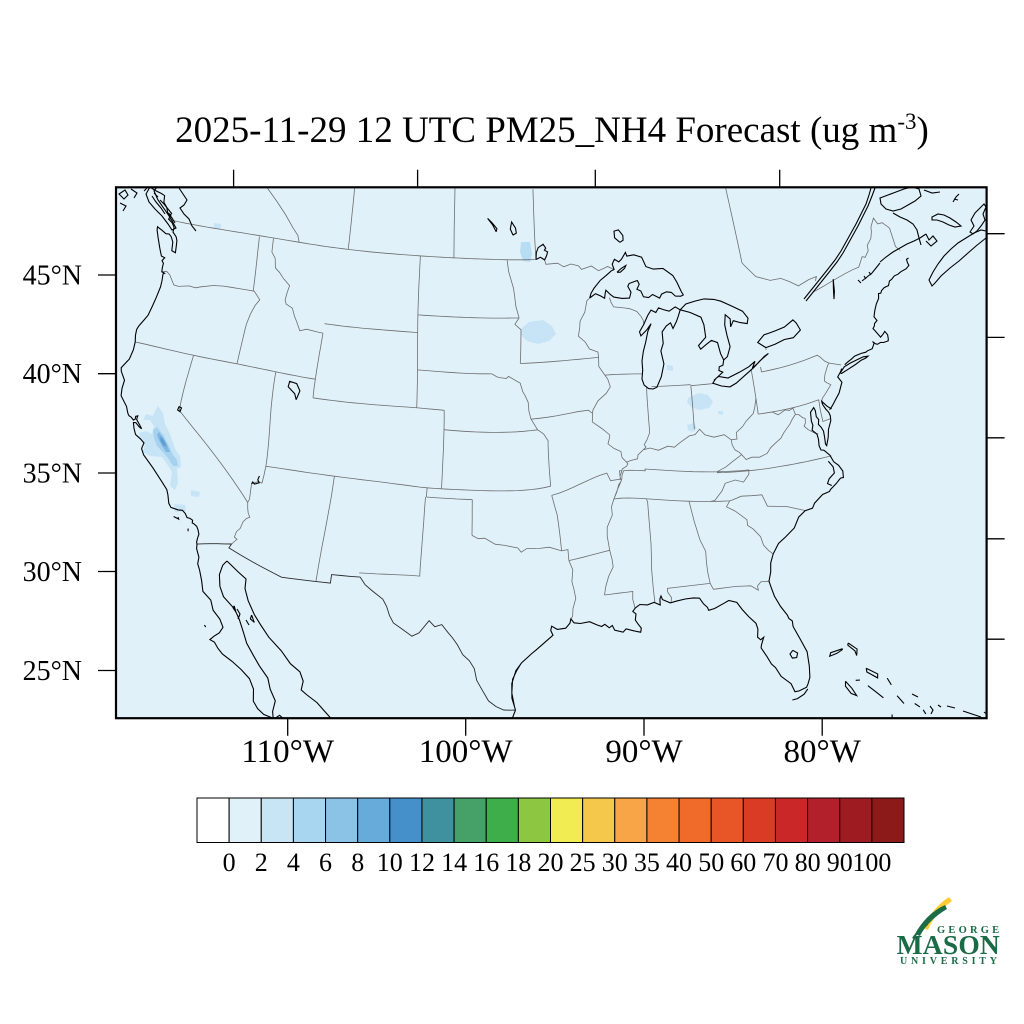 This screenshot has height=1024, width=1024. What do you see at coordinates (969, 930) in the screenshot?
I see `svg-text: GEORGE` at bounding box center [969, 930].